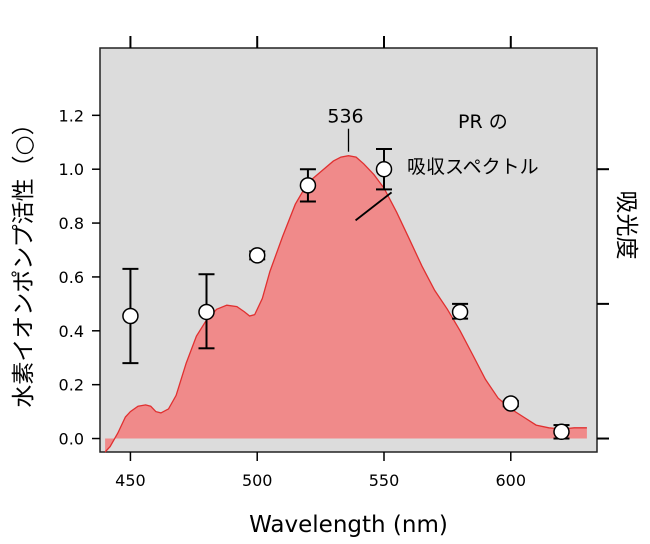 The height and width of the screenshot is (544, 650). I want to click on spectrum-label-line-1: PR の, so click(483, 122).